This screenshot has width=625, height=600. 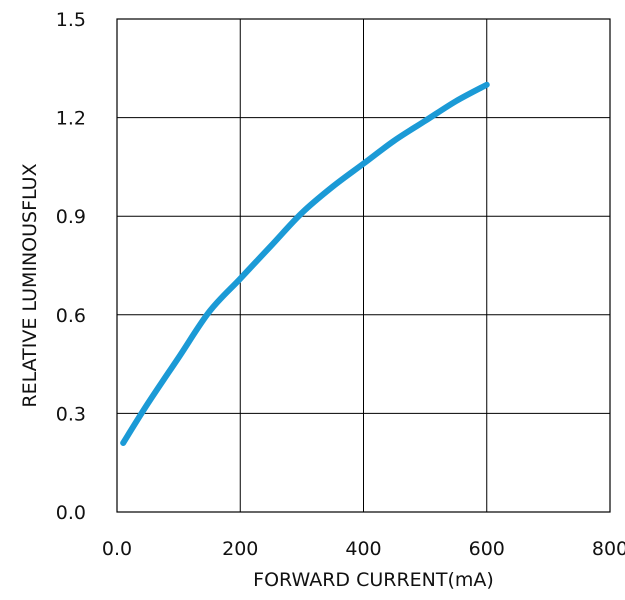 I want to click on x-tick-label: 200, so click(x=240, y=549).